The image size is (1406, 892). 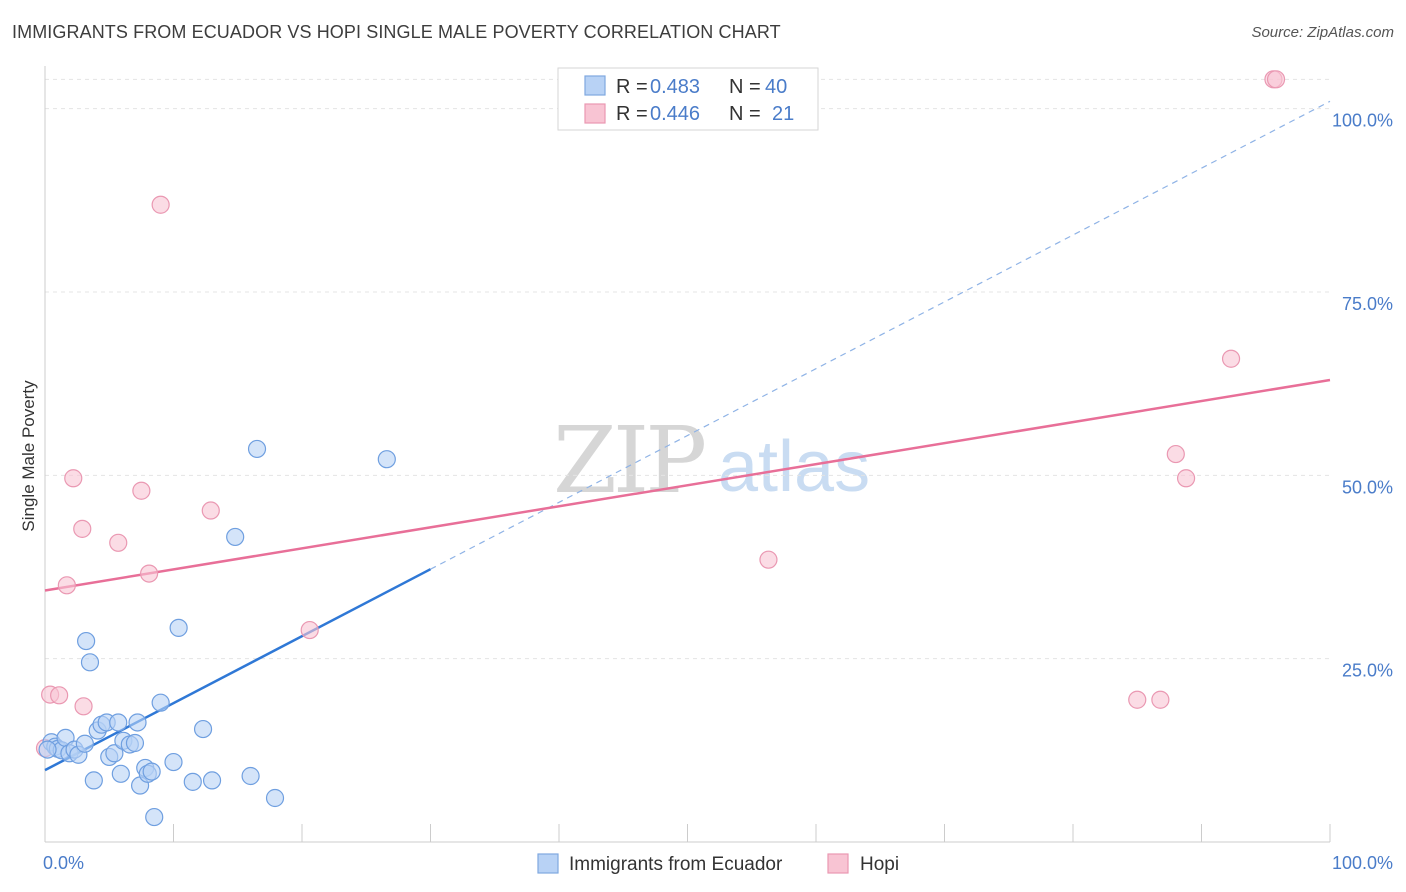 I want to click on legend-n-value-hopi: 21, so click(x=783, y=114).